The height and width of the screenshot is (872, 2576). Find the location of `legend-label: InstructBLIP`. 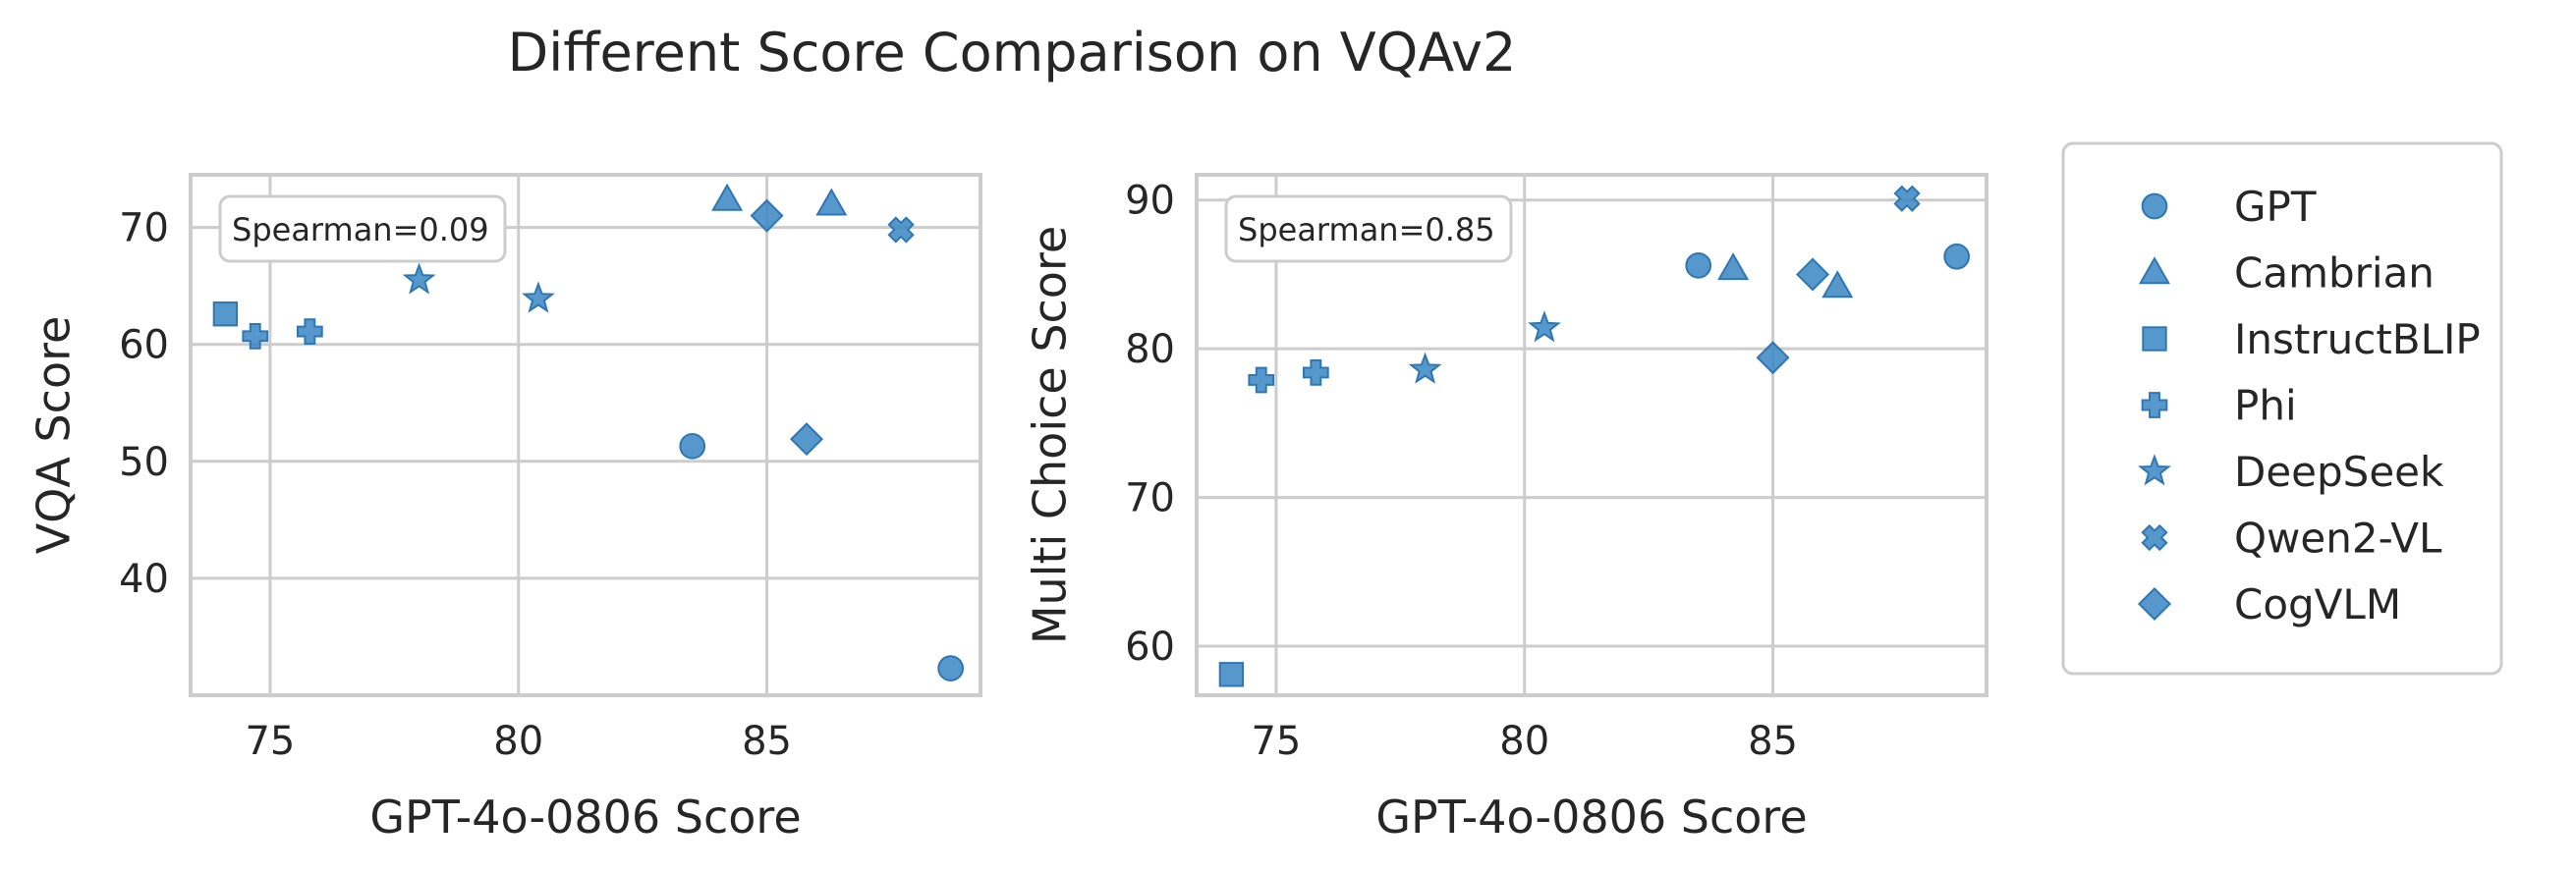

legend-label: InstructBLIP is located at coordinates (2357, 339).